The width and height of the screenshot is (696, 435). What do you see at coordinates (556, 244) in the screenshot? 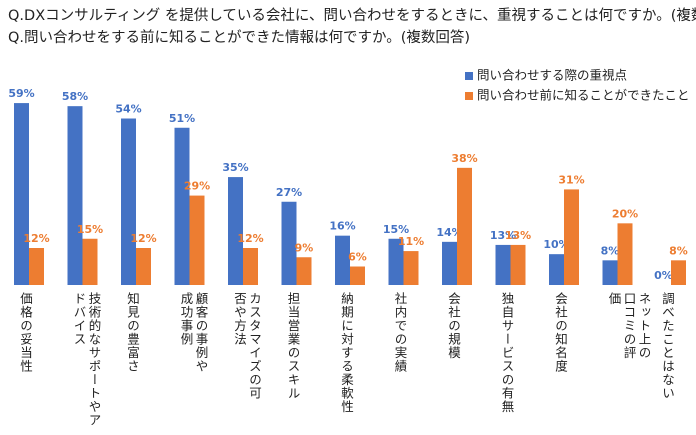
I see `value-label: 10%` at bounding box center [556, 244].